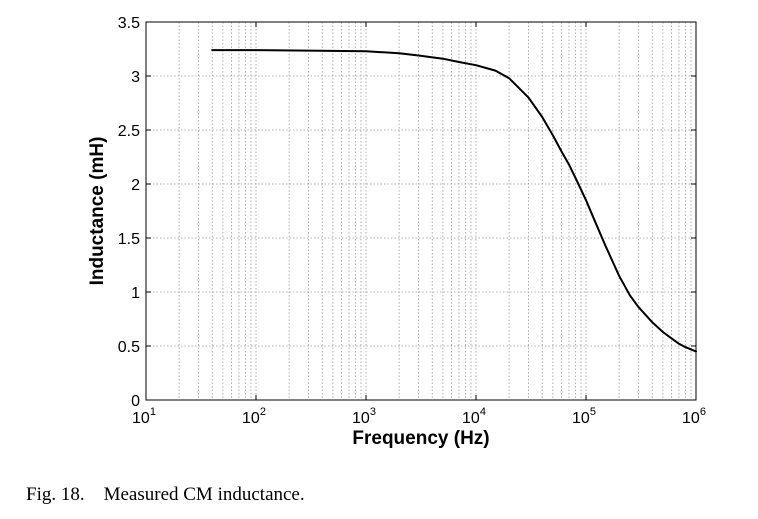 The image size is (758, 519). I want to click on figure-caption: Fig. 18. Measured CM inductance., so click(165, 494).